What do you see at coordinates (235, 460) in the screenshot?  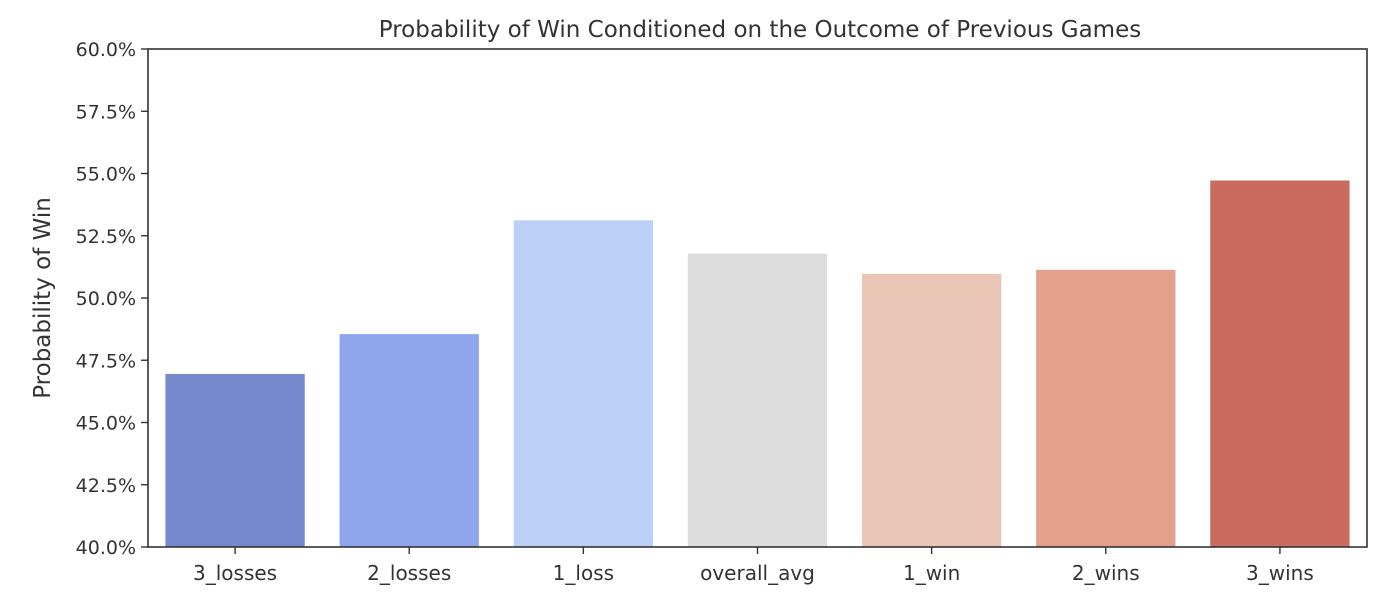 I see `bar-3-losses` at bounding box center [235, 460].